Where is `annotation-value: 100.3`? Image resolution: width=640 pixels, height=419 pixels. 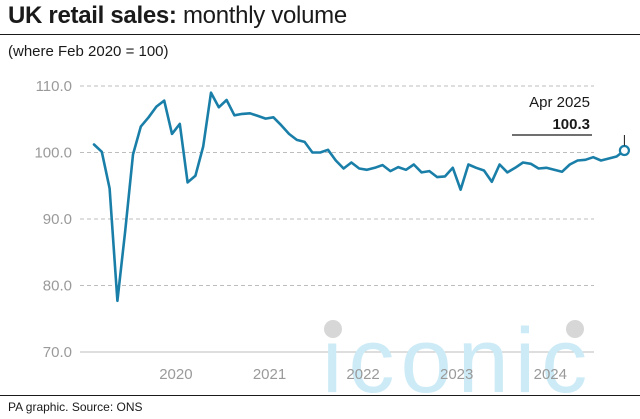 annotation-value: 100.3 is located at coordinates (571, 124).